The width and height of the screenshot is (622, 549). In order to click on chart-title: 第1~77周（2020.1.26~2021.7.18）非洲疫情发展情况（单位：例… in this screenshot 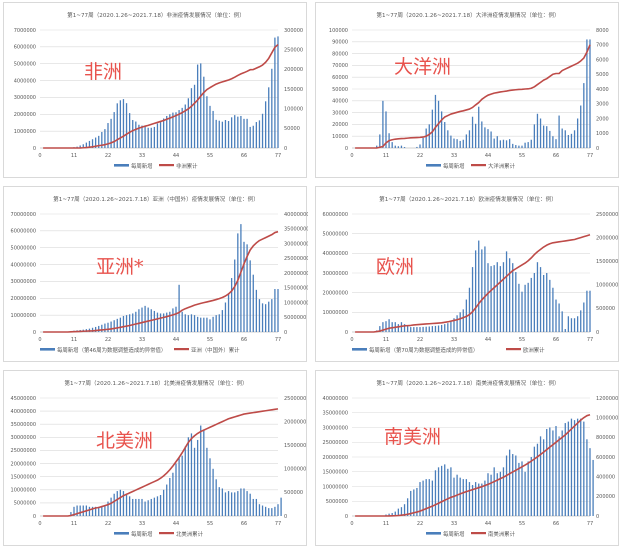, I will do `click(156, 15)`.